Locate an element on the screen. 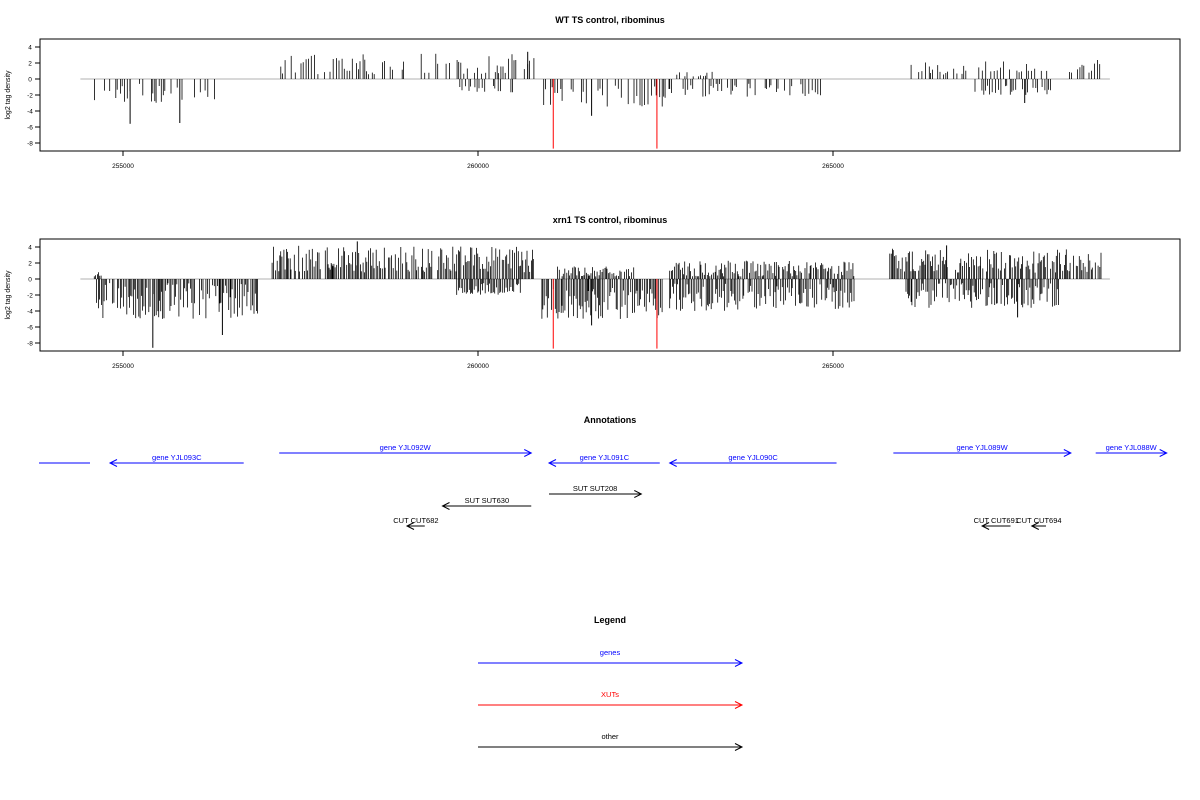  xrn1-track-title: xrn1 TS control, ribominus is located at coordinates (610, 220).